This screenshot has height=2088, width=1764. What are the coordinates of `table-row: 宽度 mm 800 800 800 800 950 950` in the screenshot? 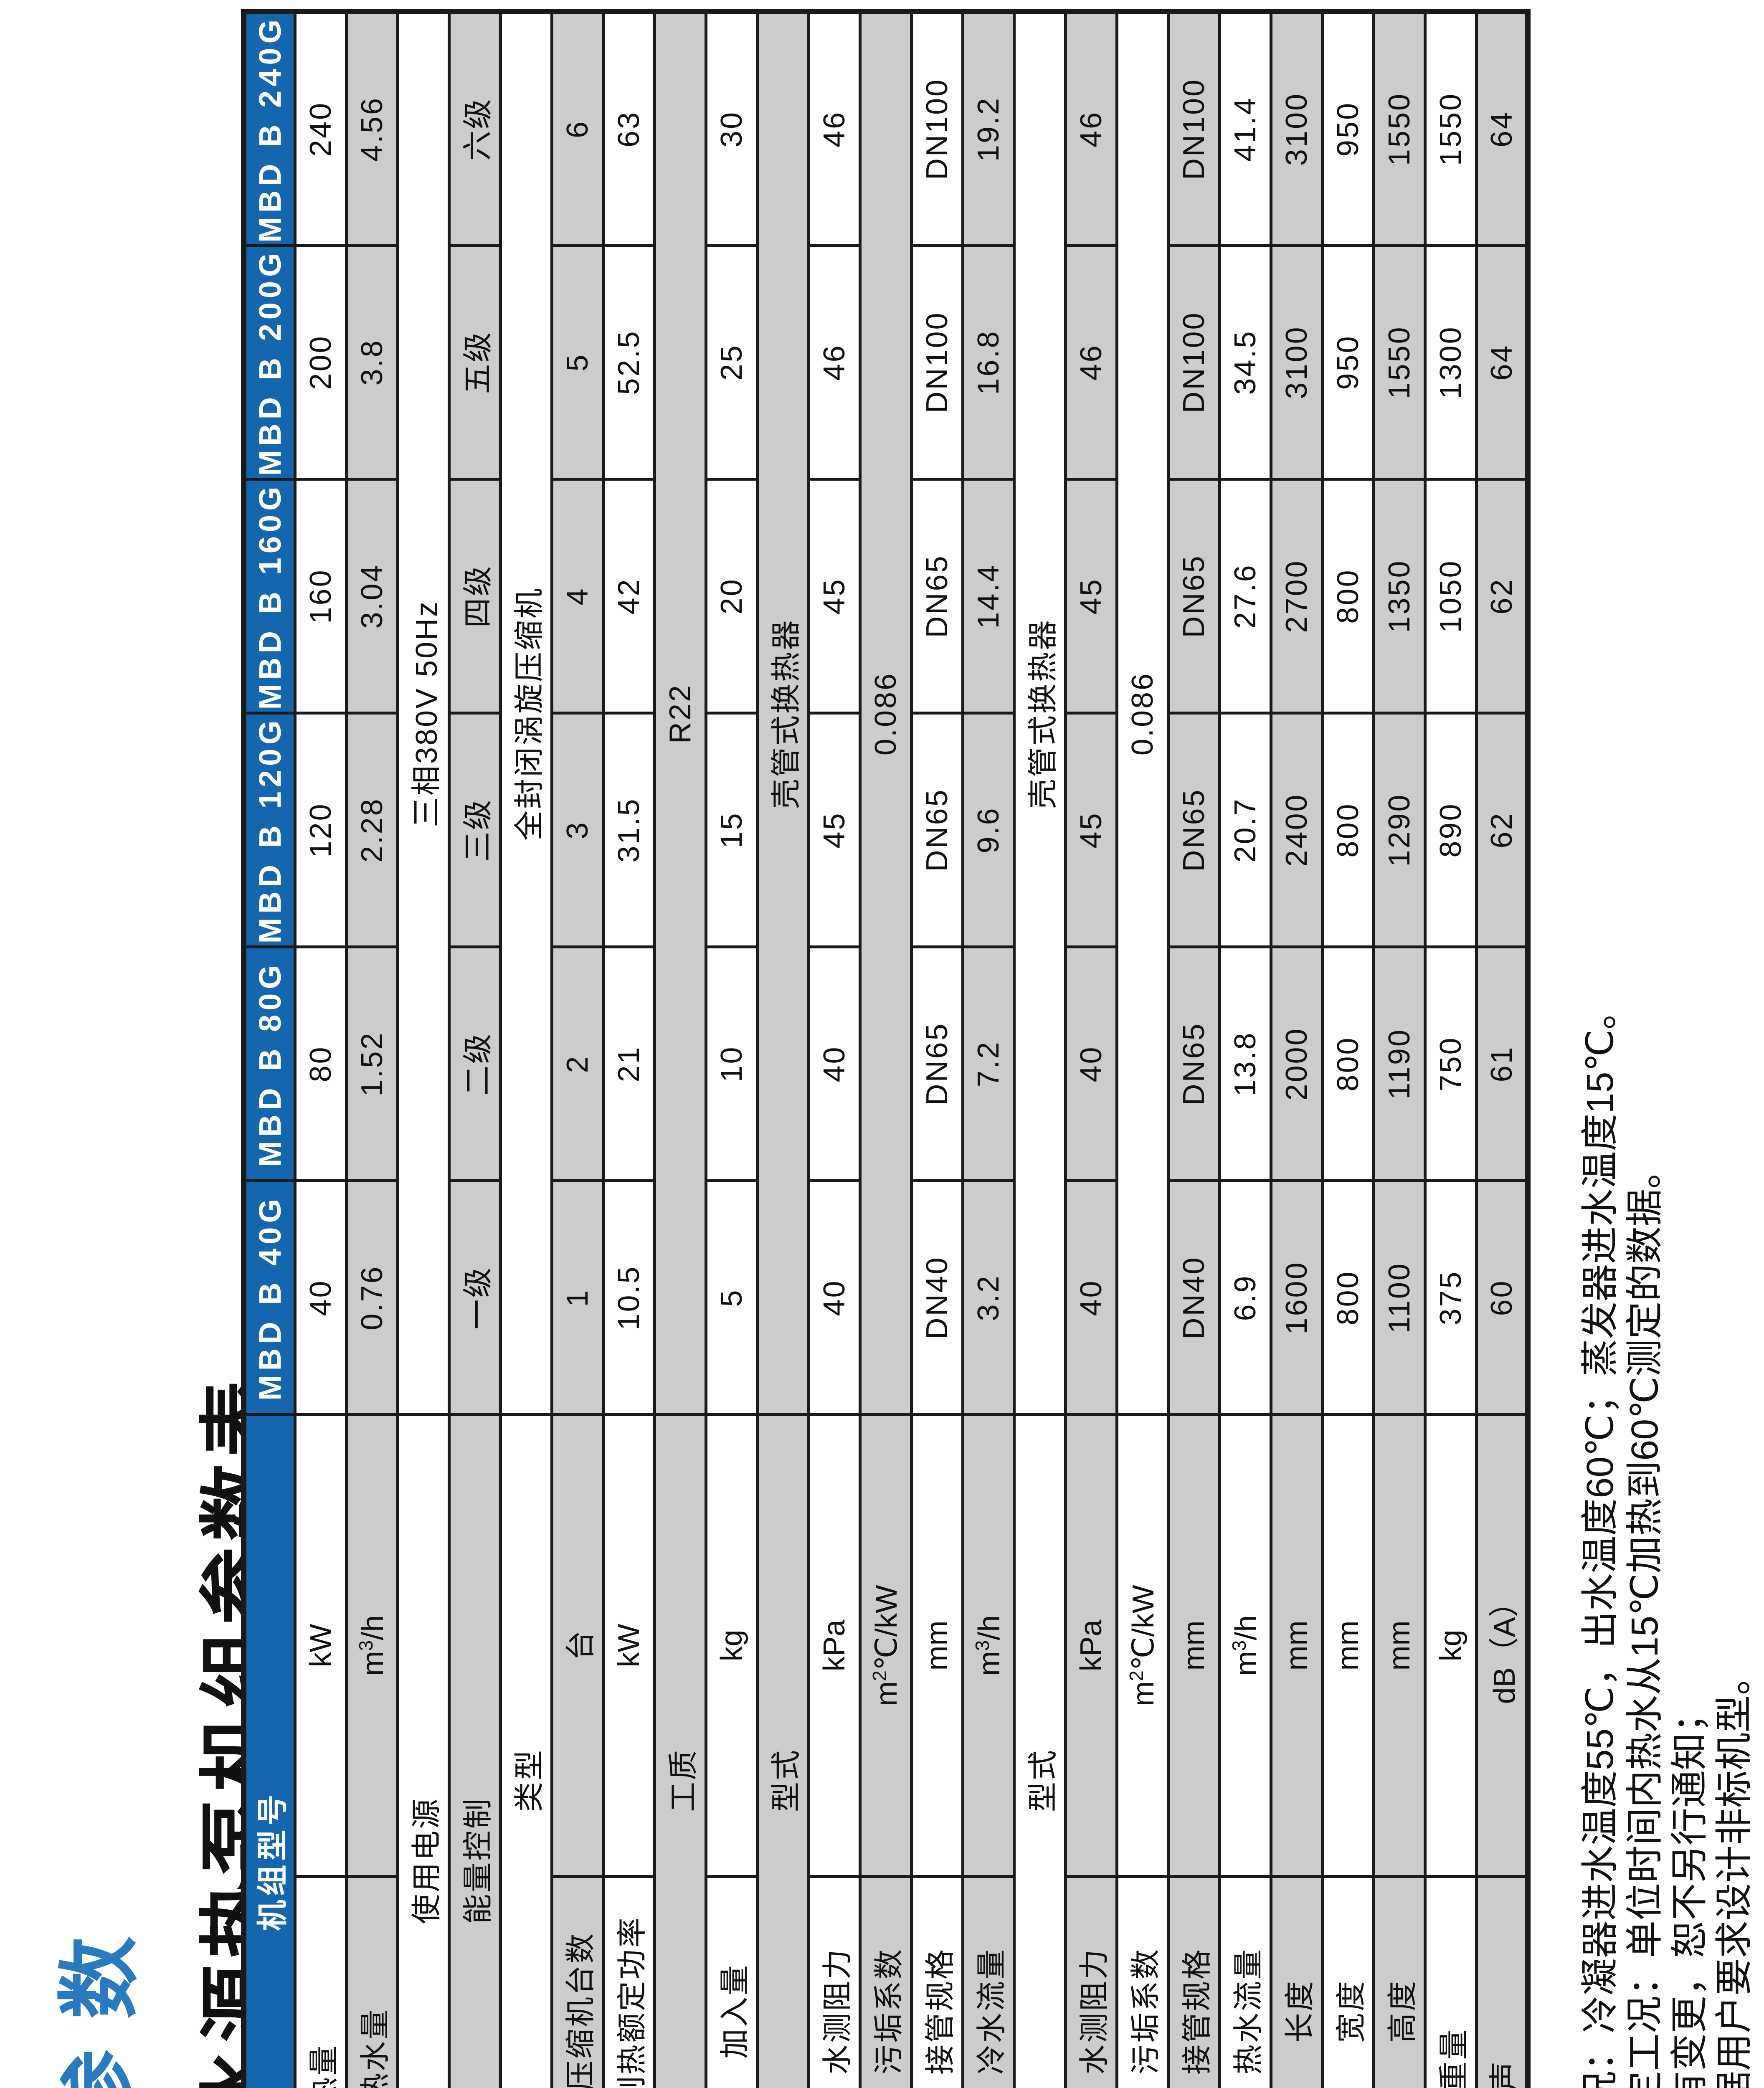 It's located at (1348, 1050).